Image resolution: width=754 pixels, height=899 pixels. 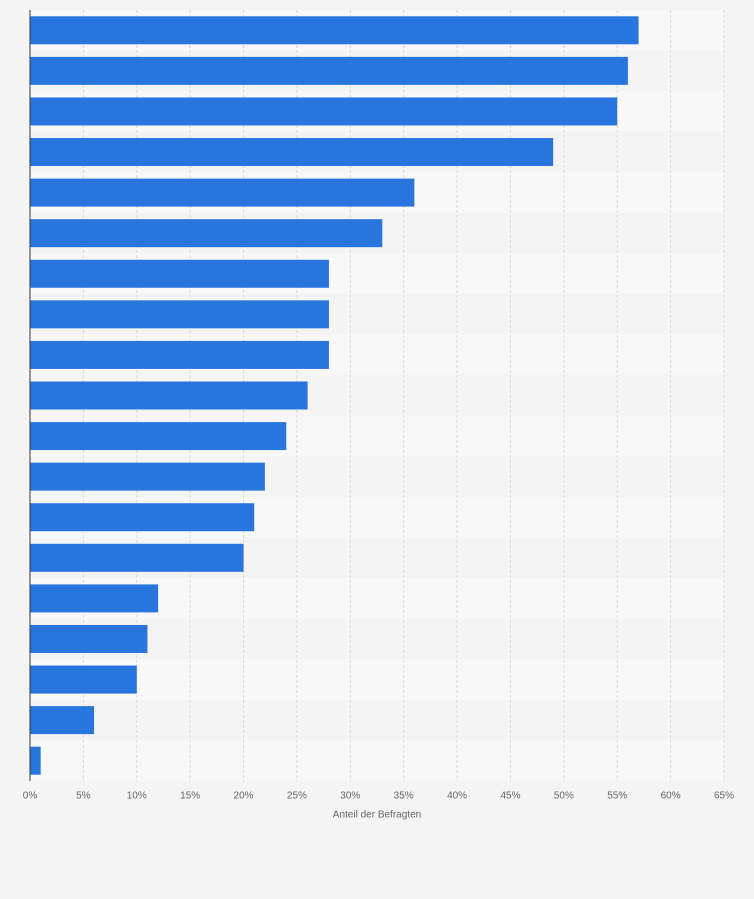 I want to click on x-tick-label: 50%, so click(x=564, y=796).